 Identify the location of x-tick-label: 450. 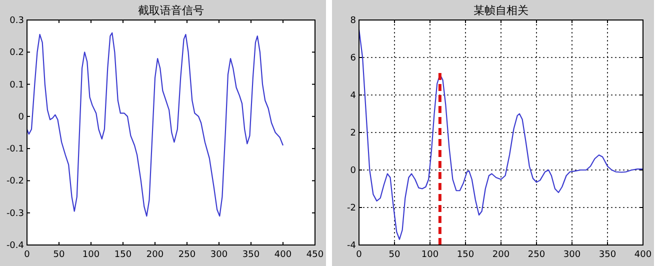
(315, 255).